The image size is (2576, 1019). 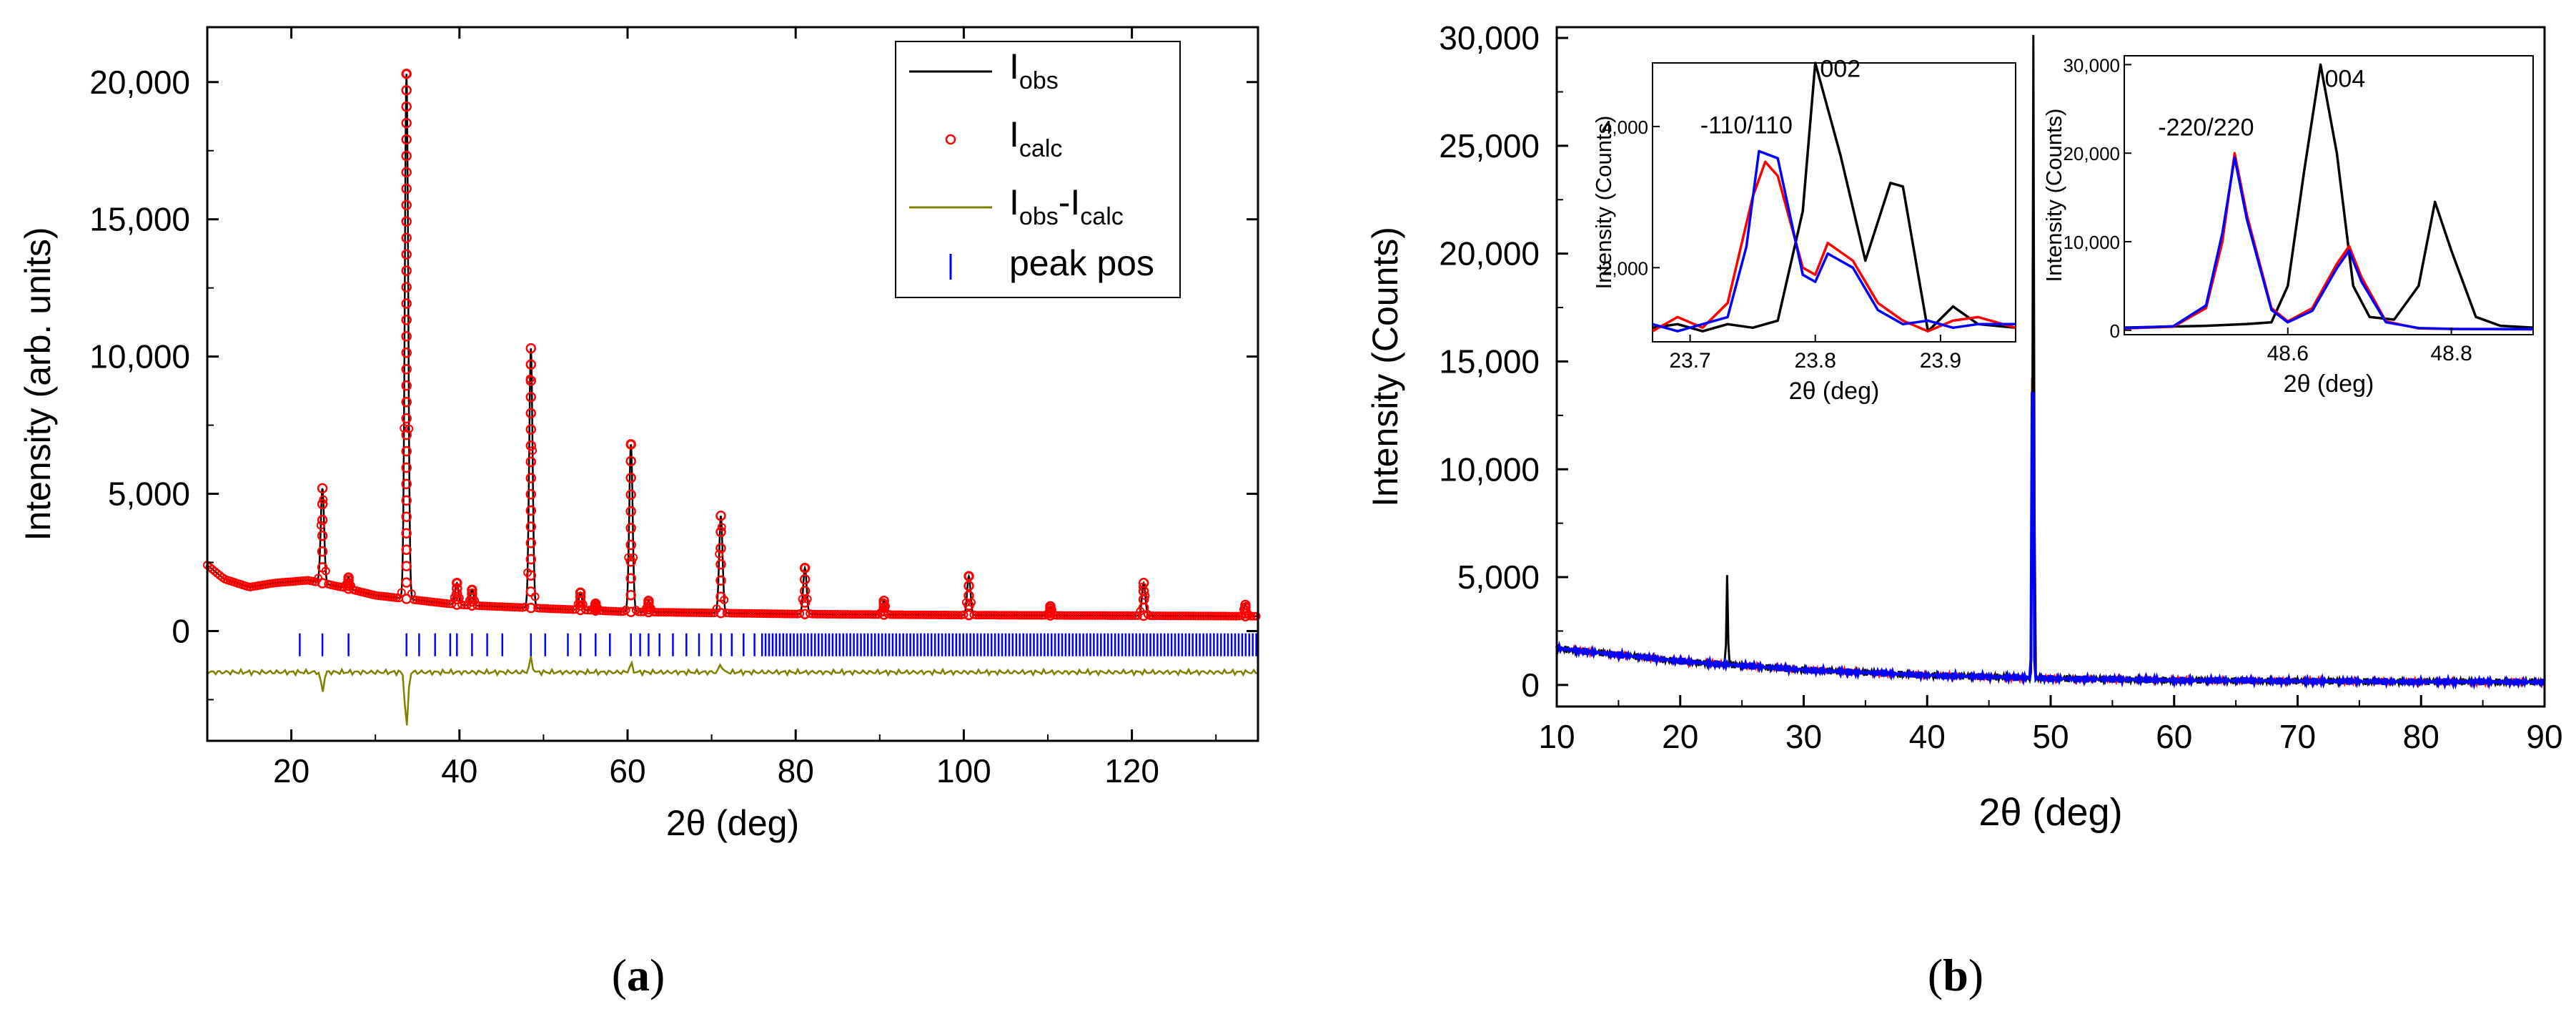 I want to click on inset-x-tick-label: 23.9, so click(x=1941, y=361).